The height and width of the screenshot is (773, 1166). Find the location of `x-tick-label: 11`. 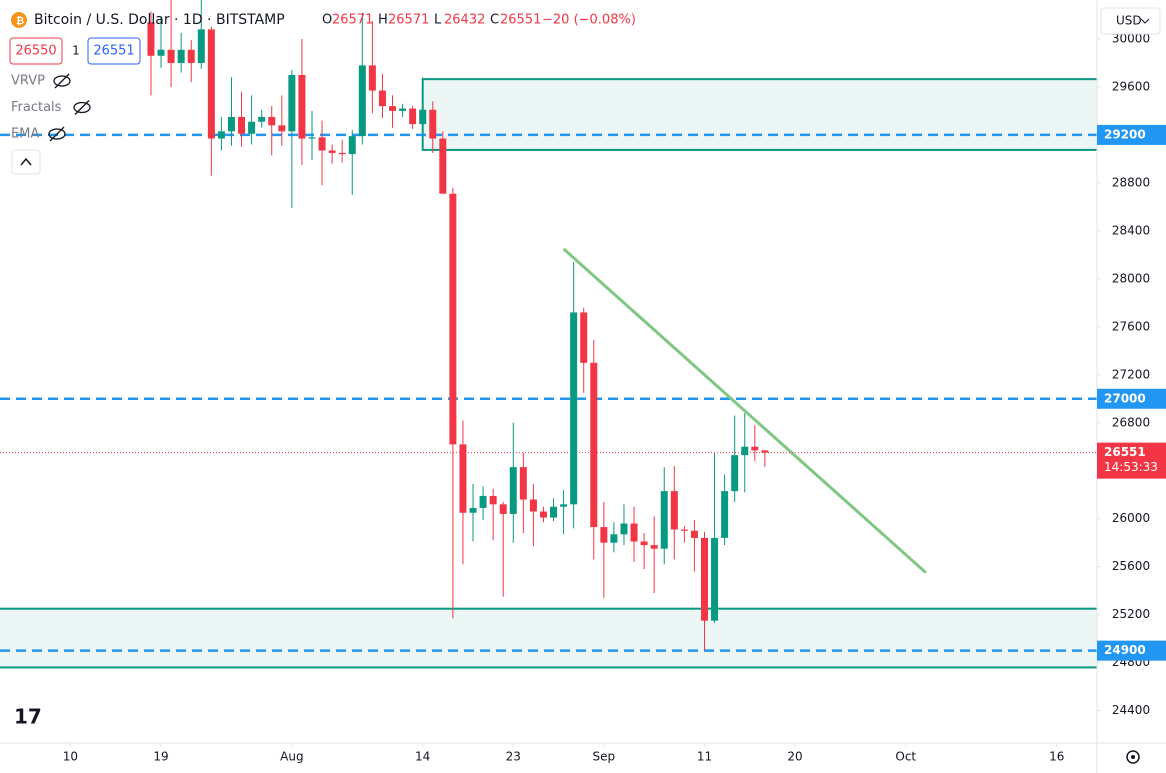

x-tick-label: 11 is located at coordinates (704, 757).